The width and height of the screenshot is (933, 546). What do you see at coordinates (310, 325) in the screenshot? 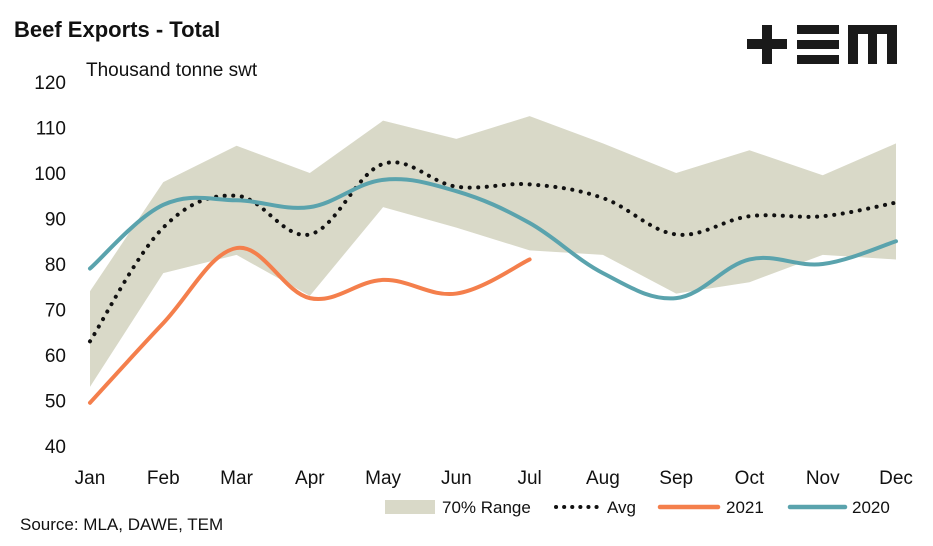
I see `series-line-2021` at bounding box center [310, 325].